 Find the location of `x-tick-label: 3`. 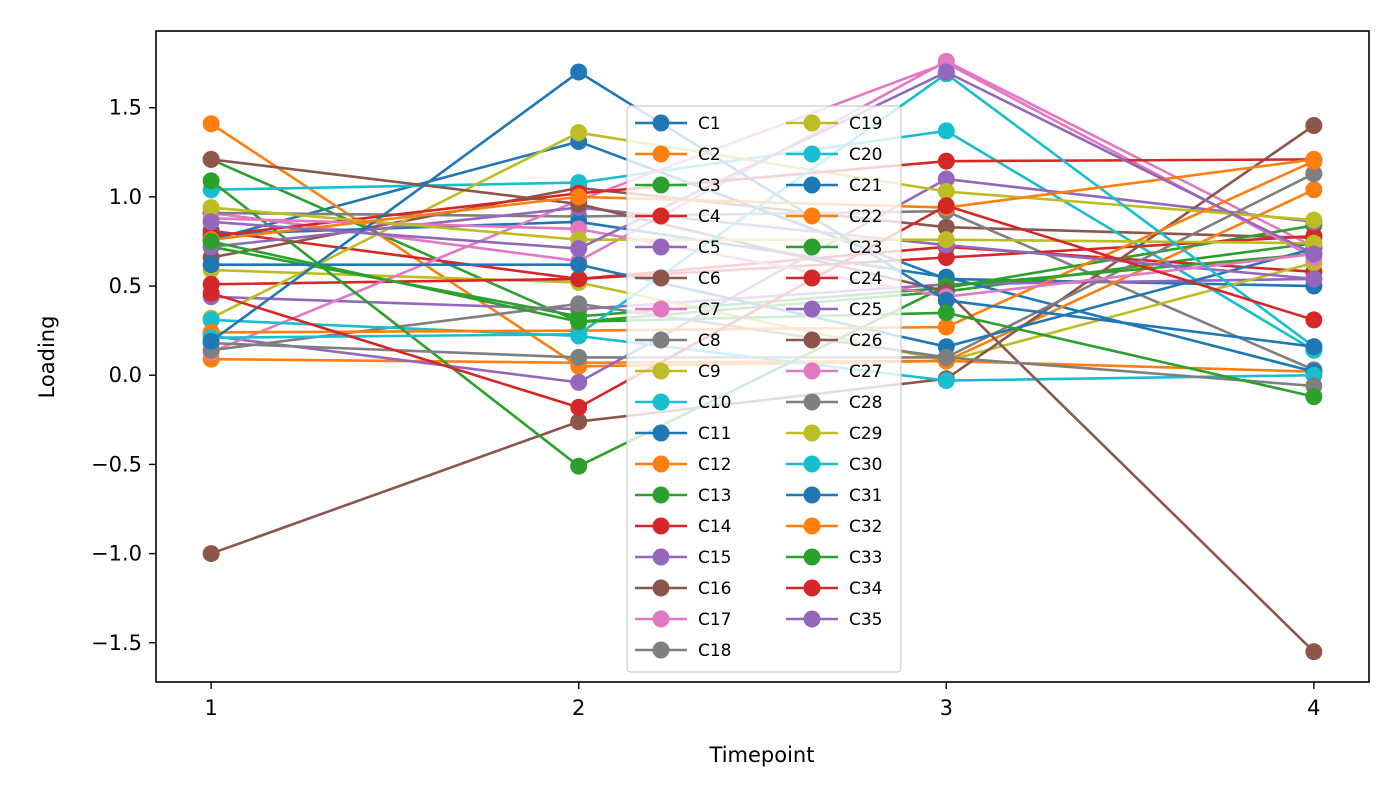

x-tick-label: 3 is located at coordinates (946, 708).